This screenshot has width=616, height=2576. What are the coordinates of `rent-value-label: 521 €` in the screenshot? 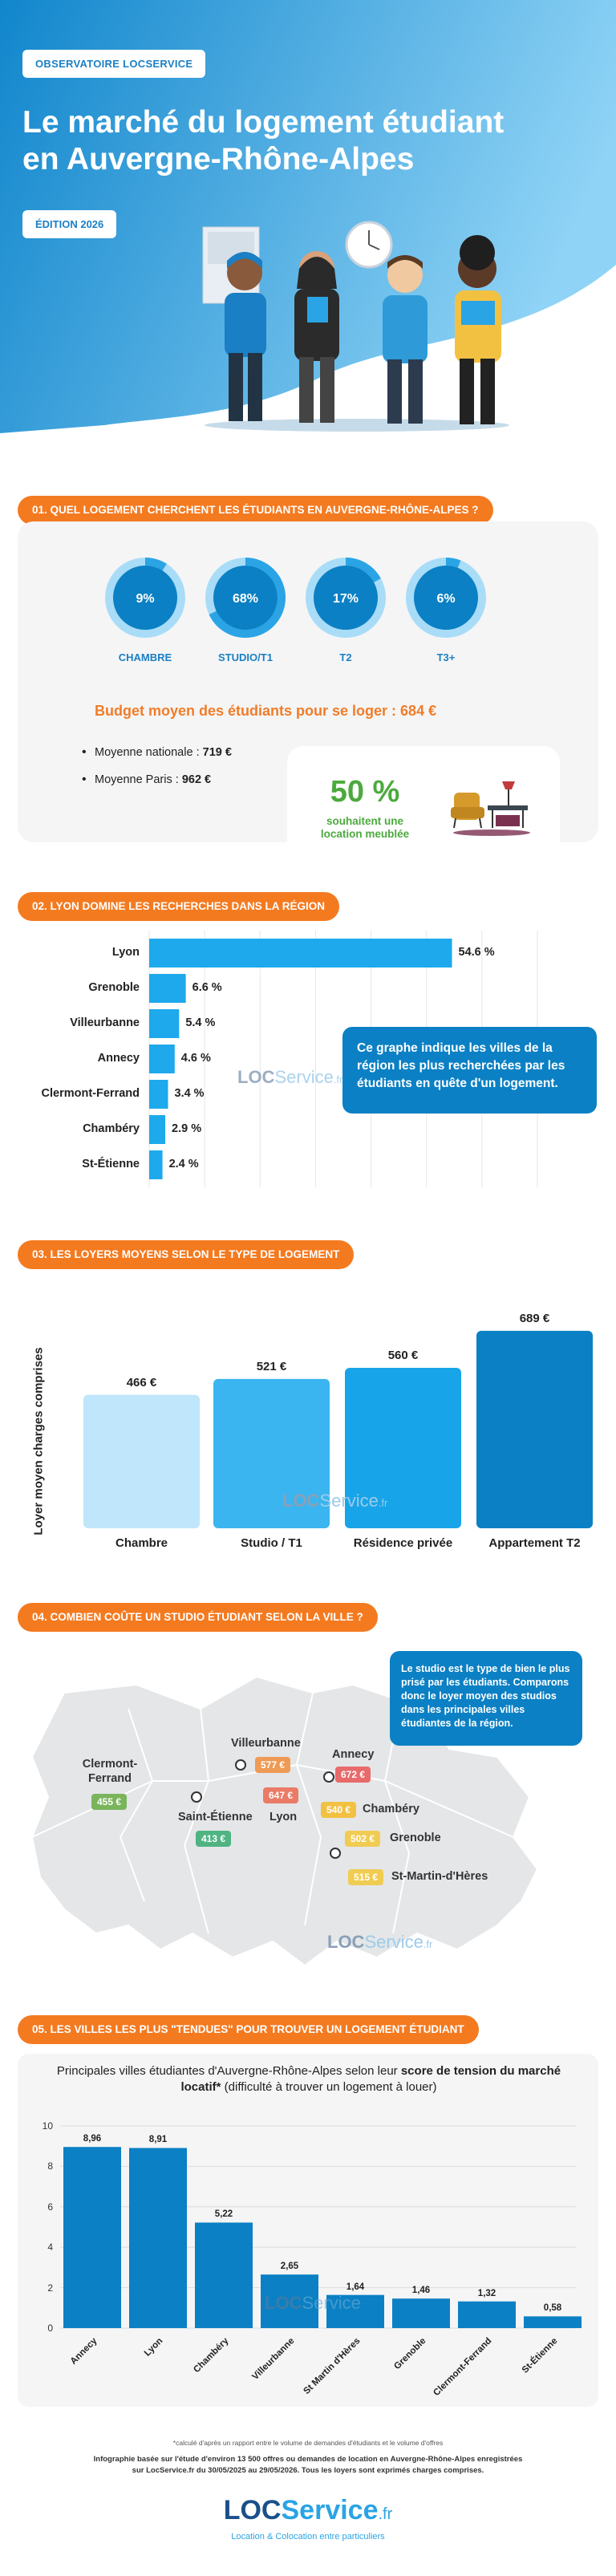 It's located at (271, 1366).